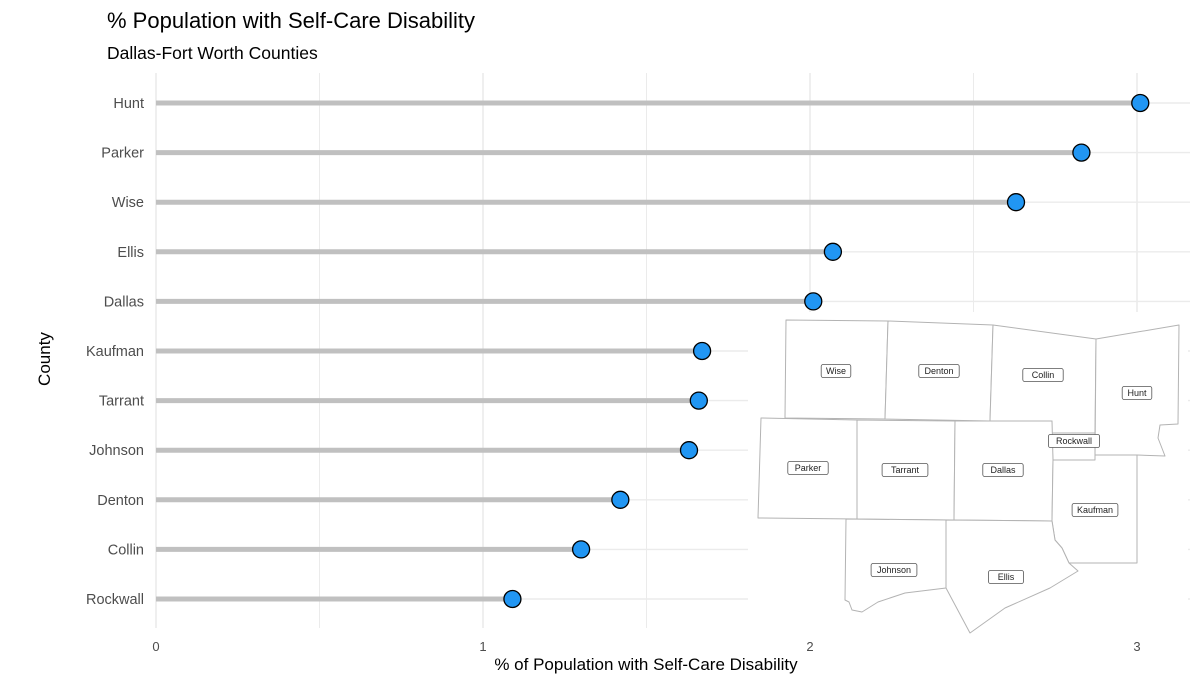  I want to click on map-label-ellis: Ellis, so click(1006, 577).